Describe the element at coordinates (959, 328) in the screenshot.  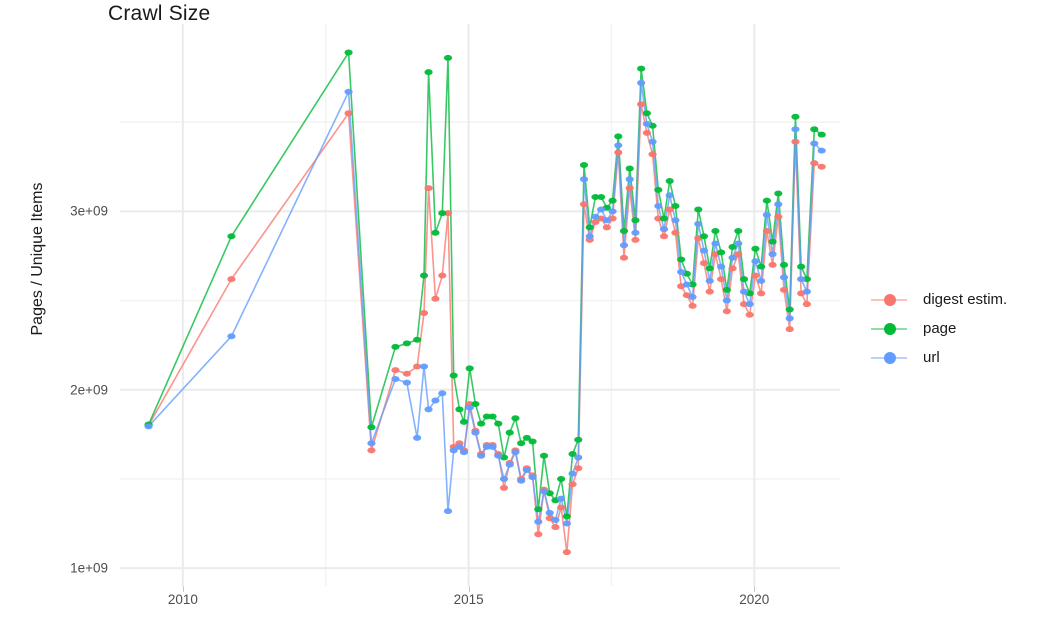
I see `legend-item-page: page` at that location.